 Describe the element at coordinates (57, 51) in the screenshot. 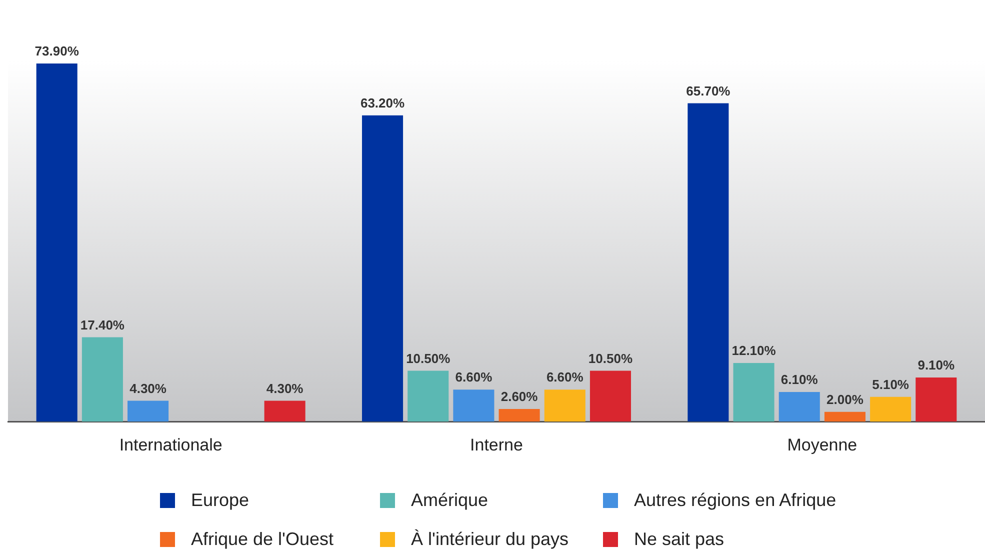

I see `data-label: 73.90%` at that location.